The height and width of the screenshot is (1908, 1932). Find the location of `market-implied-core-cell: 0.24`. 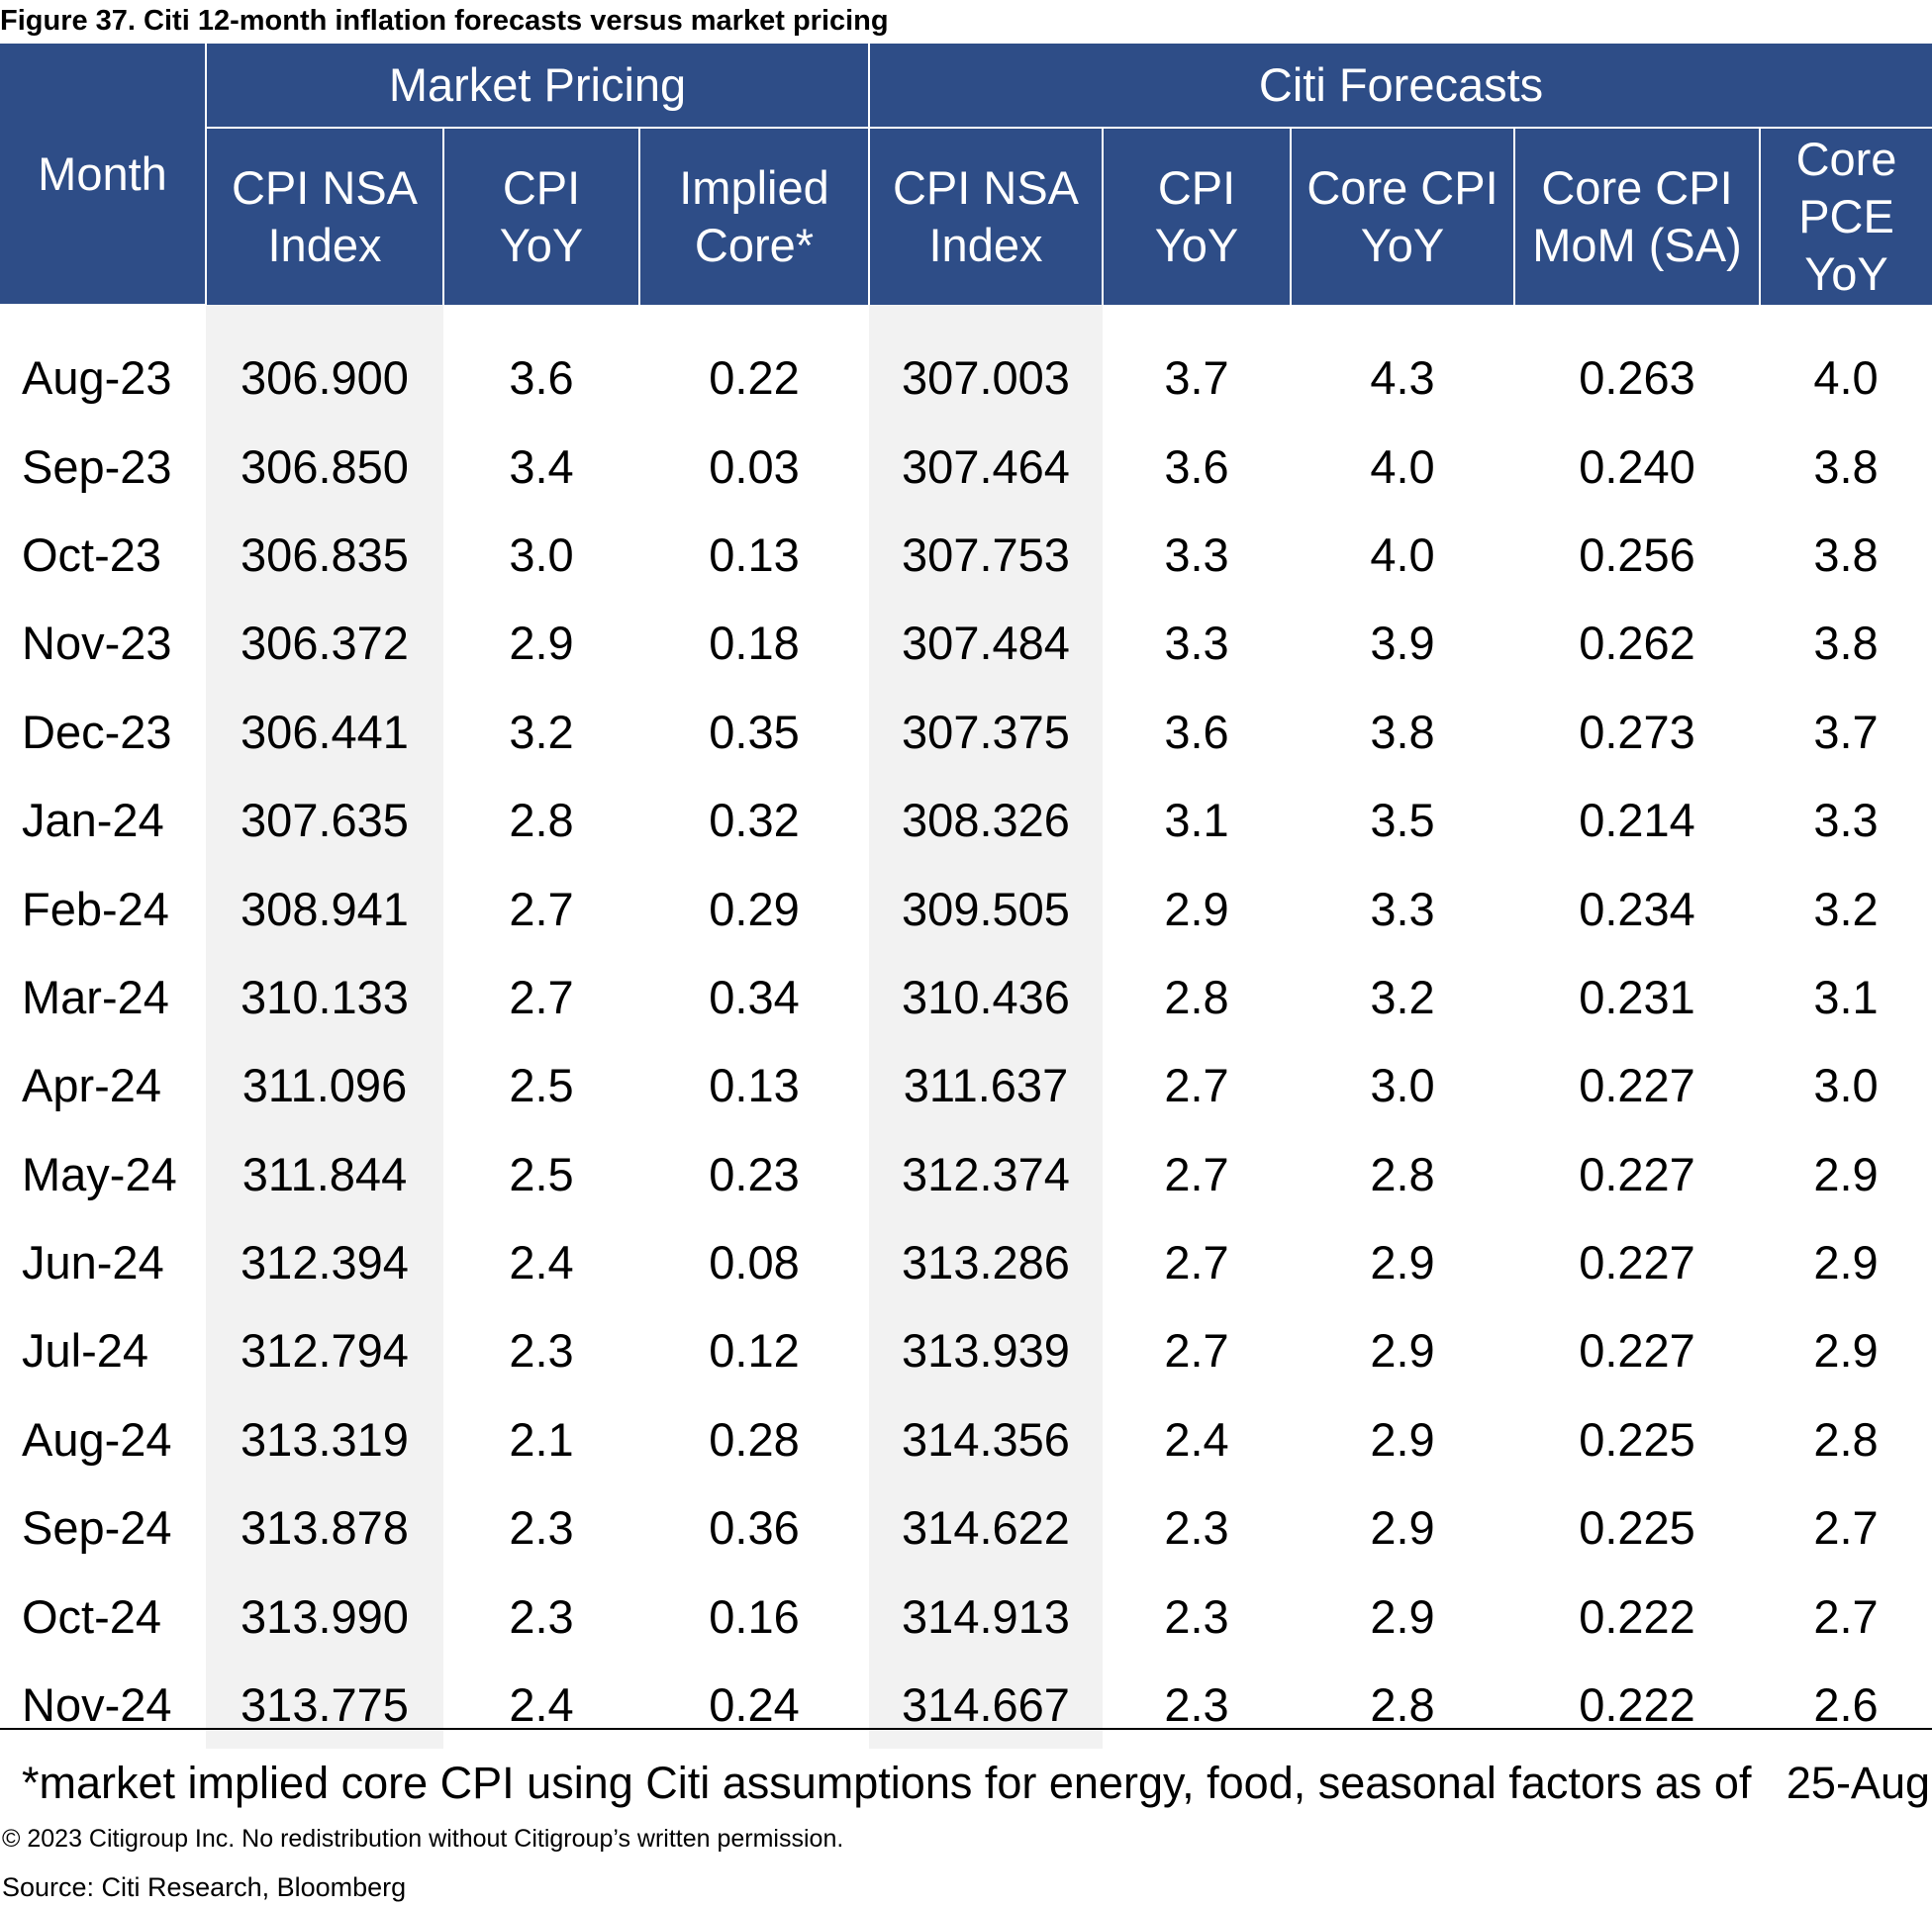

market-implied-core-cell: 0.24 is located at coordinates (754, 1705).